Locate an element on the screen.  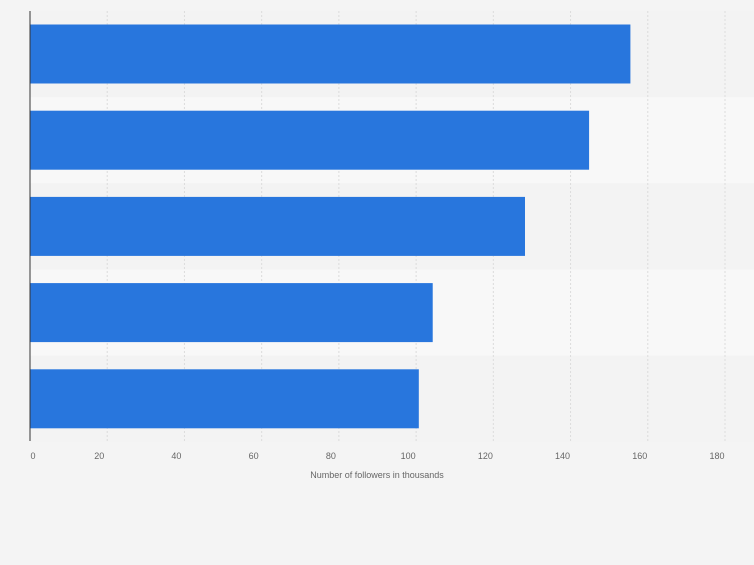
x-tick-label: 40 is located at coordinates (176, 456).